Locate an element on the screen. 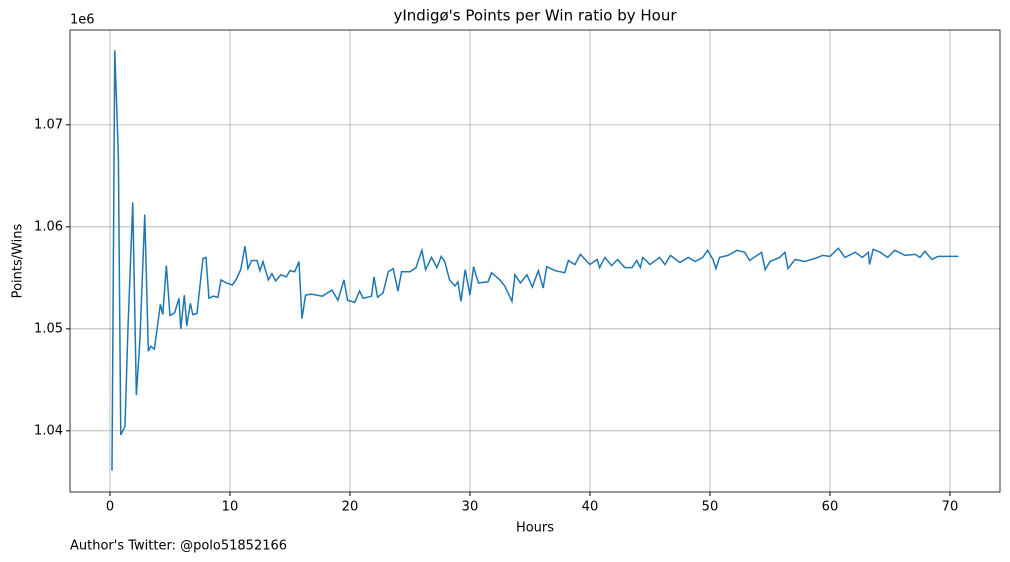 The image size is (1010, 562). y-offset-label: 1e6 is located at coordinates (82, 20).